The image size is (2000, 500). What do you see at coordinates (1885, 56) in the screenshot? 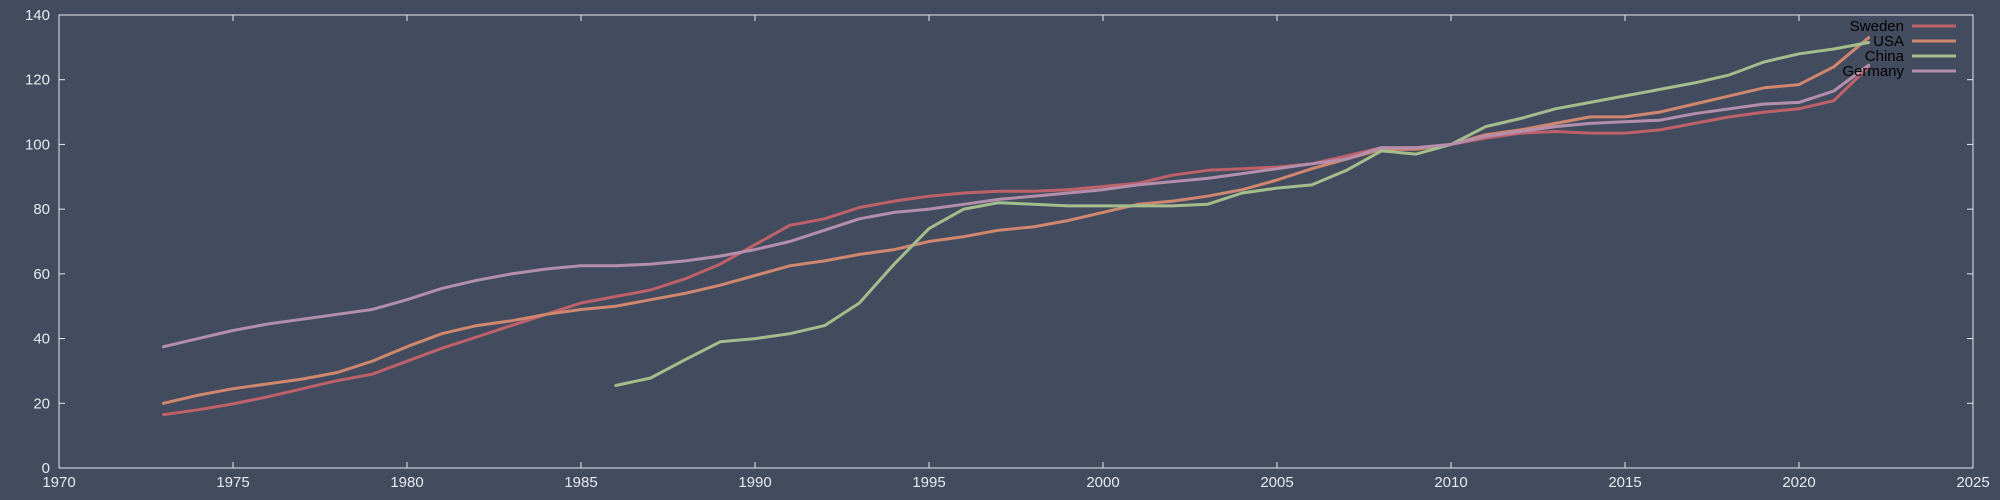
I see `legend-label-china: China` at bounding box center [1885, 56].